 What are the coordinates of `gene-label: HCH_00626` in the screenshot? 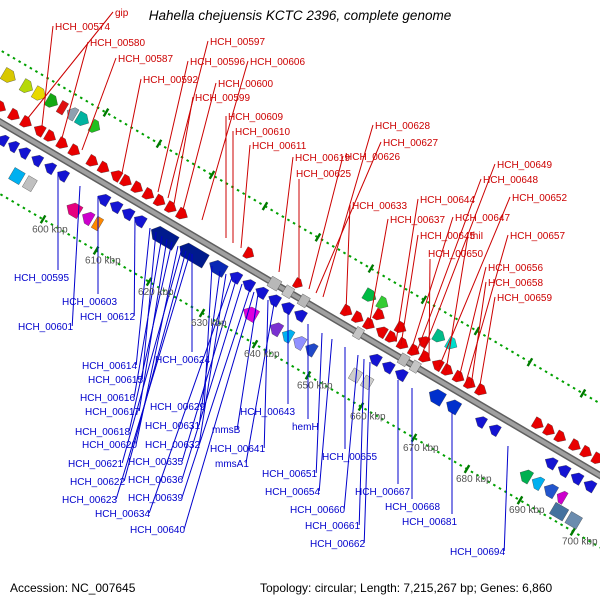 It's located at (372, 157).